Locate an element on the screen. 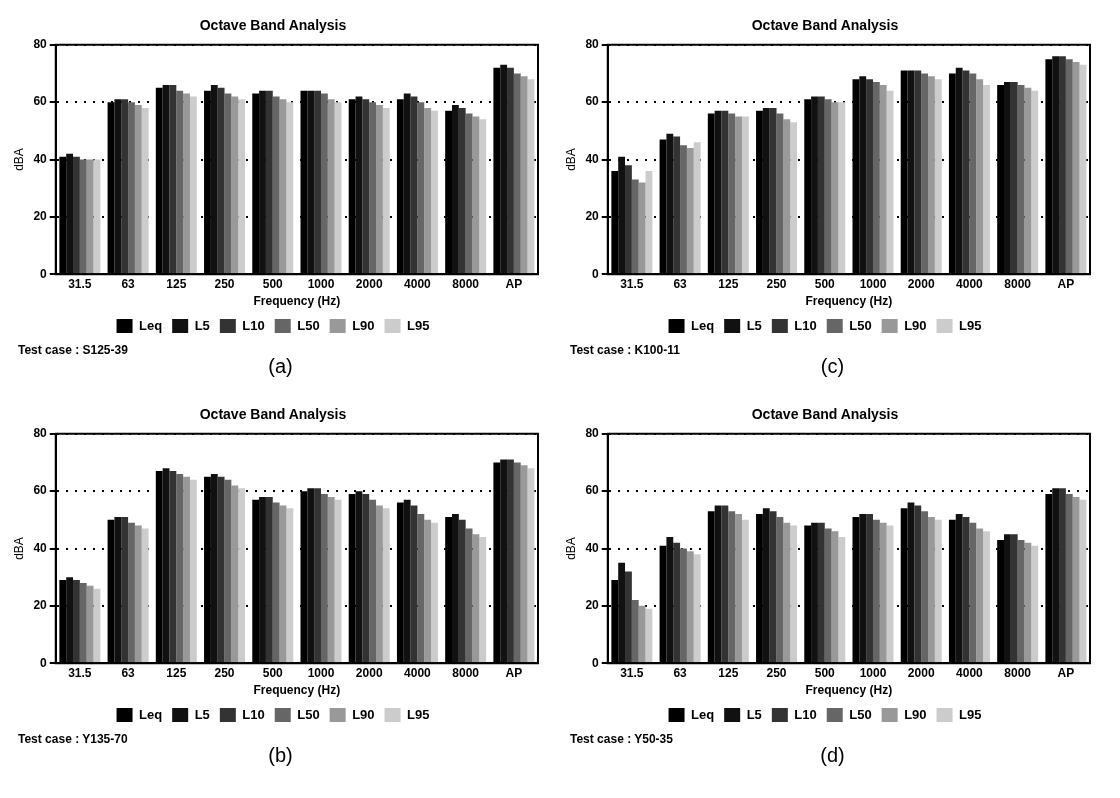 The width and height of the screenshot is (1120, 798). y-tick-label: 80 is located at coordinates (40, 433).